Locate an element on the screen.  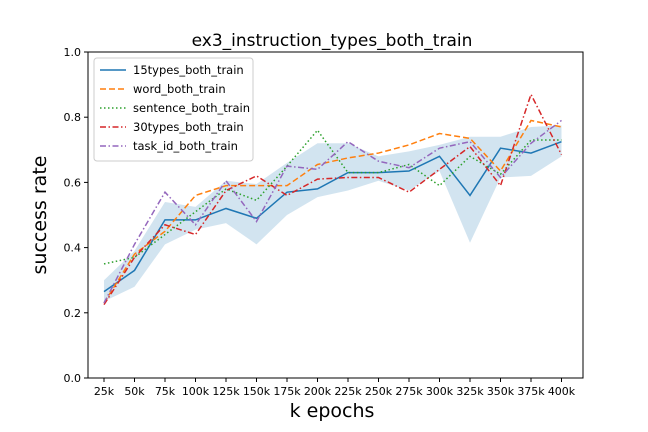
x-tick-label: 50k is located at coordinates (134, 391).